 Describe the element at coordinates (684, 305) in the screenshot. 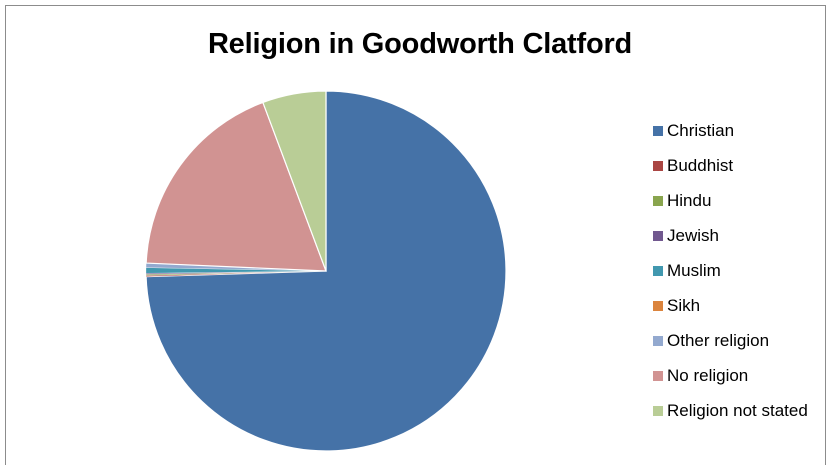

I see `legend-label: Sikh` at that location.